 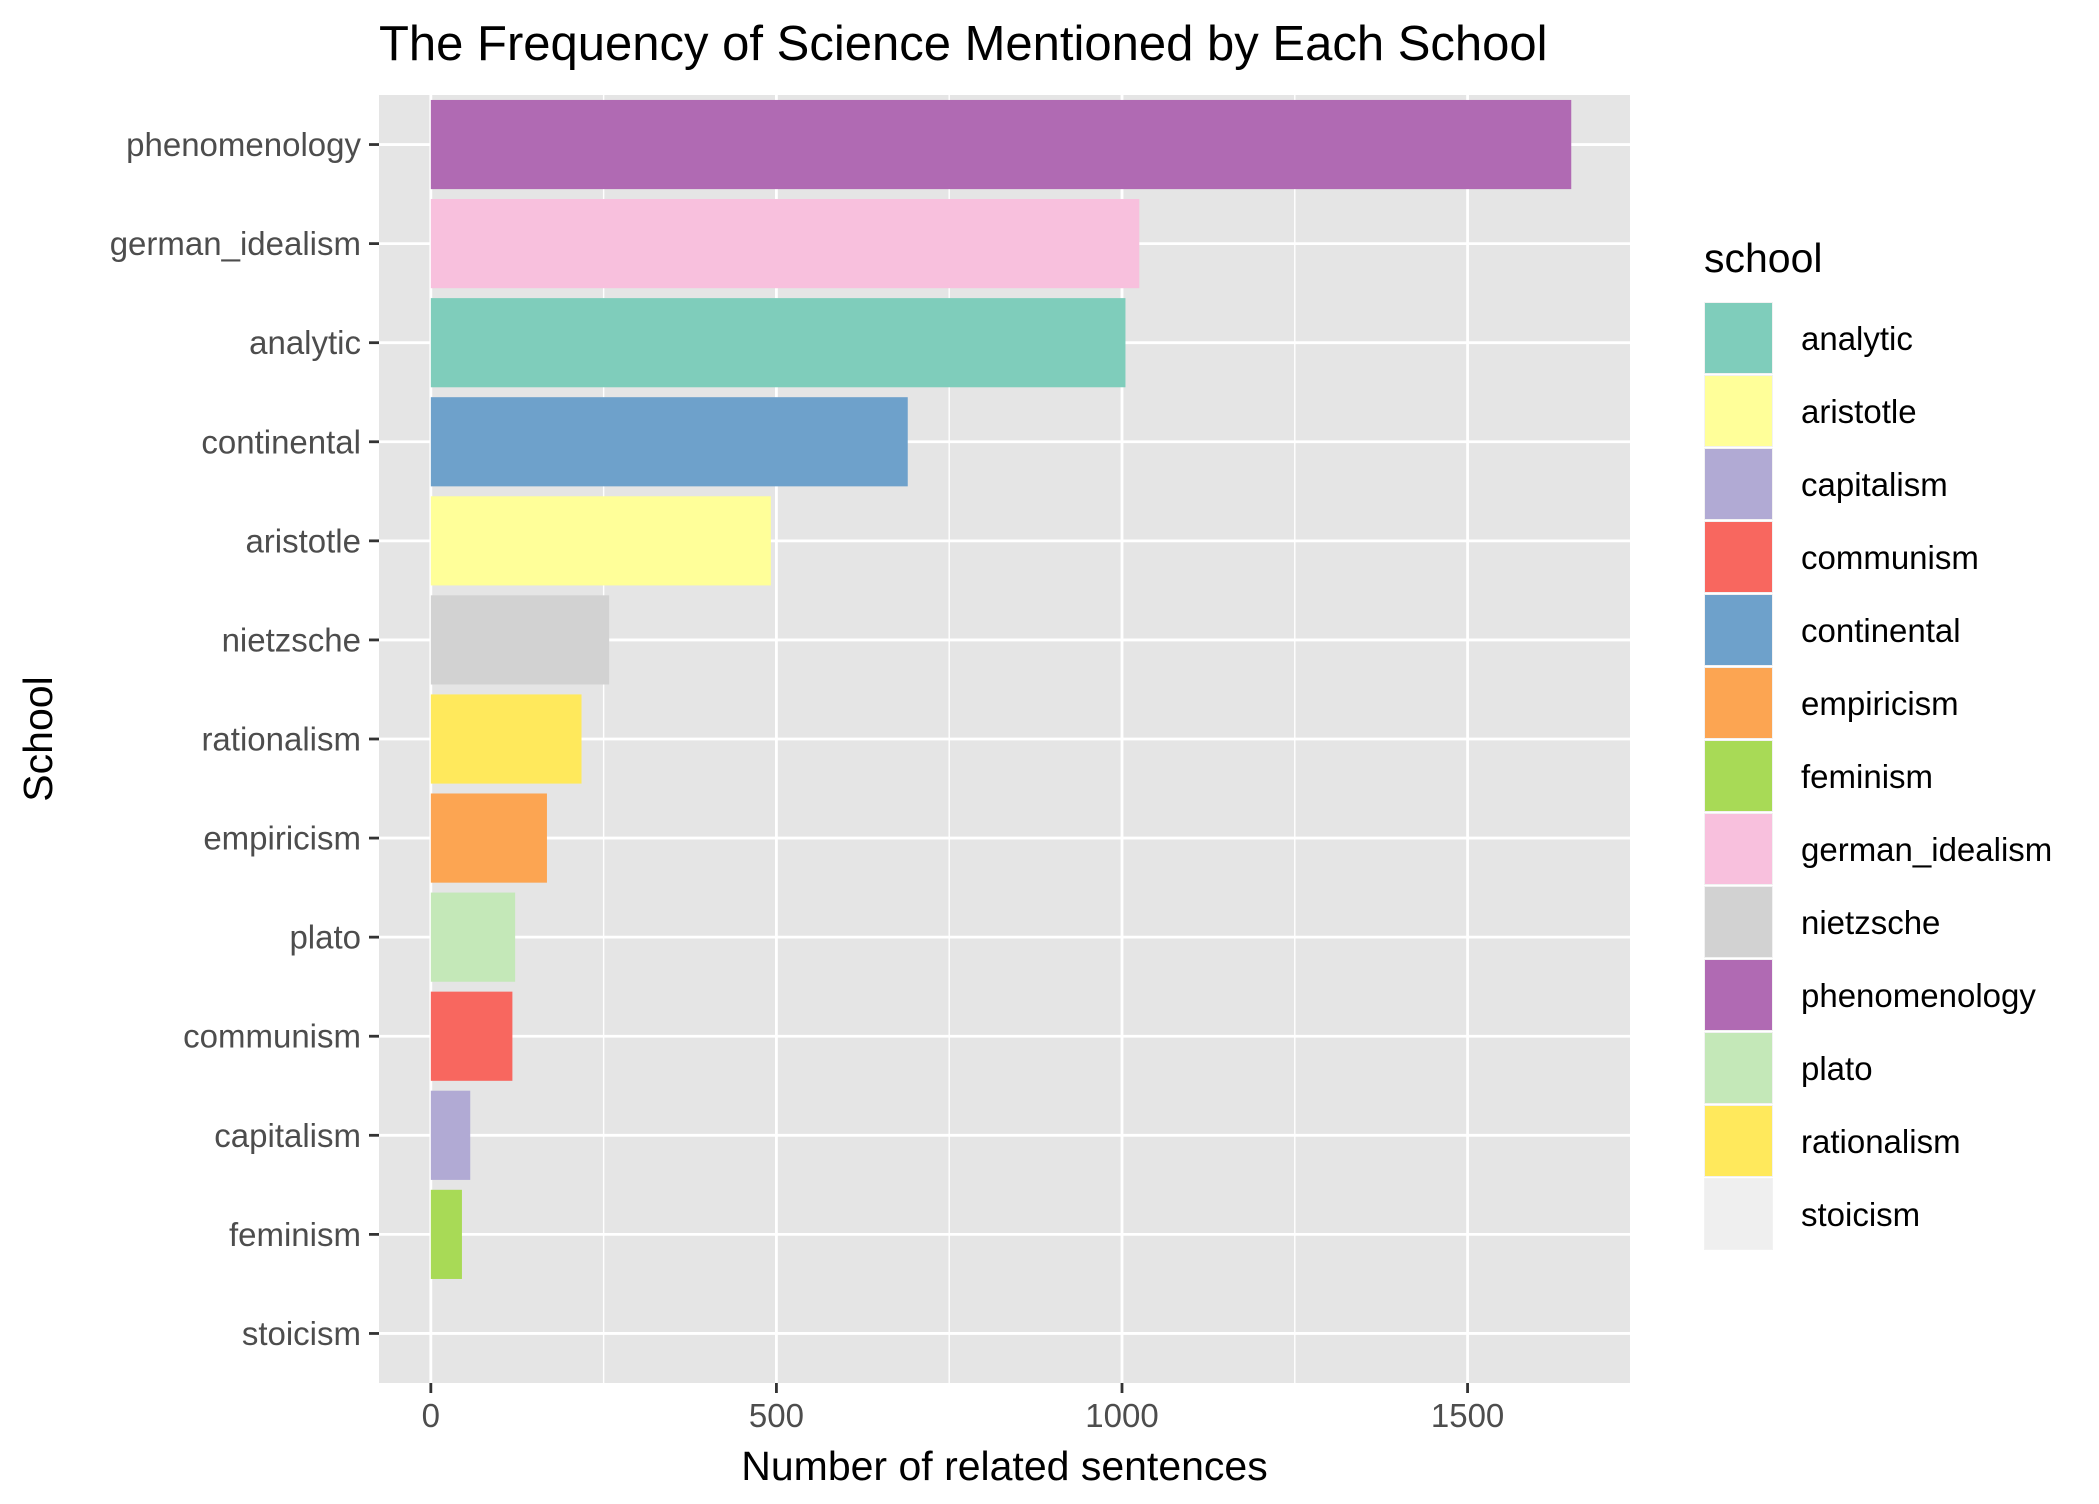 What do you see at coordinates (1881, 630) in the screenshot?
I see `legend-label: continental` at bounding box center [1881, 630].